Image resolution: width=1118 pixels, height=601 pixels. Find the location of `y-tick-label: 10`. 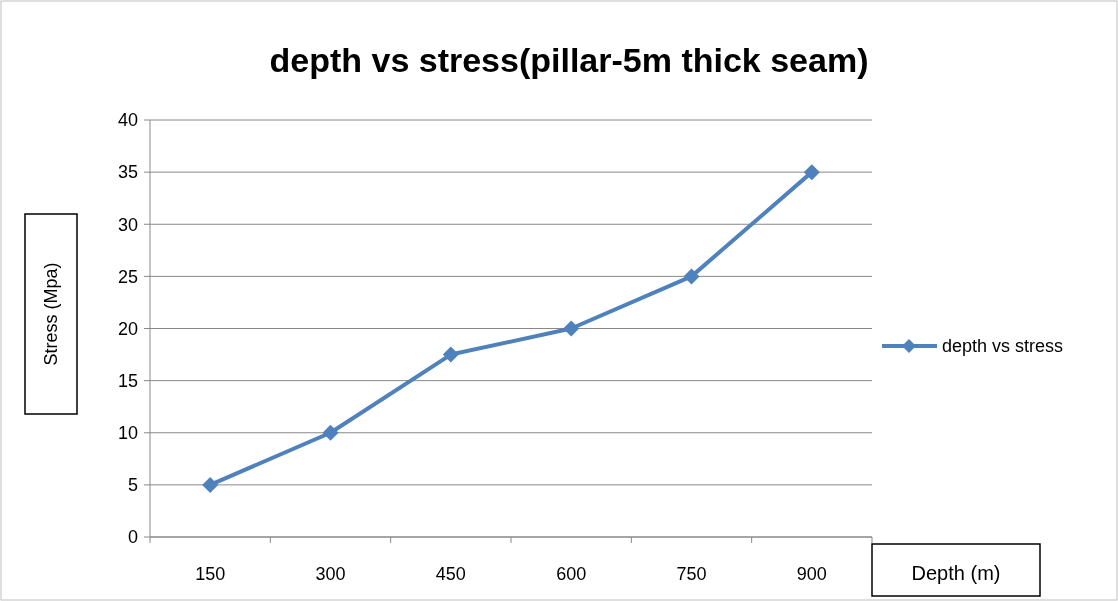

y-tick-label: 10 is located at coordinates (127, 433).